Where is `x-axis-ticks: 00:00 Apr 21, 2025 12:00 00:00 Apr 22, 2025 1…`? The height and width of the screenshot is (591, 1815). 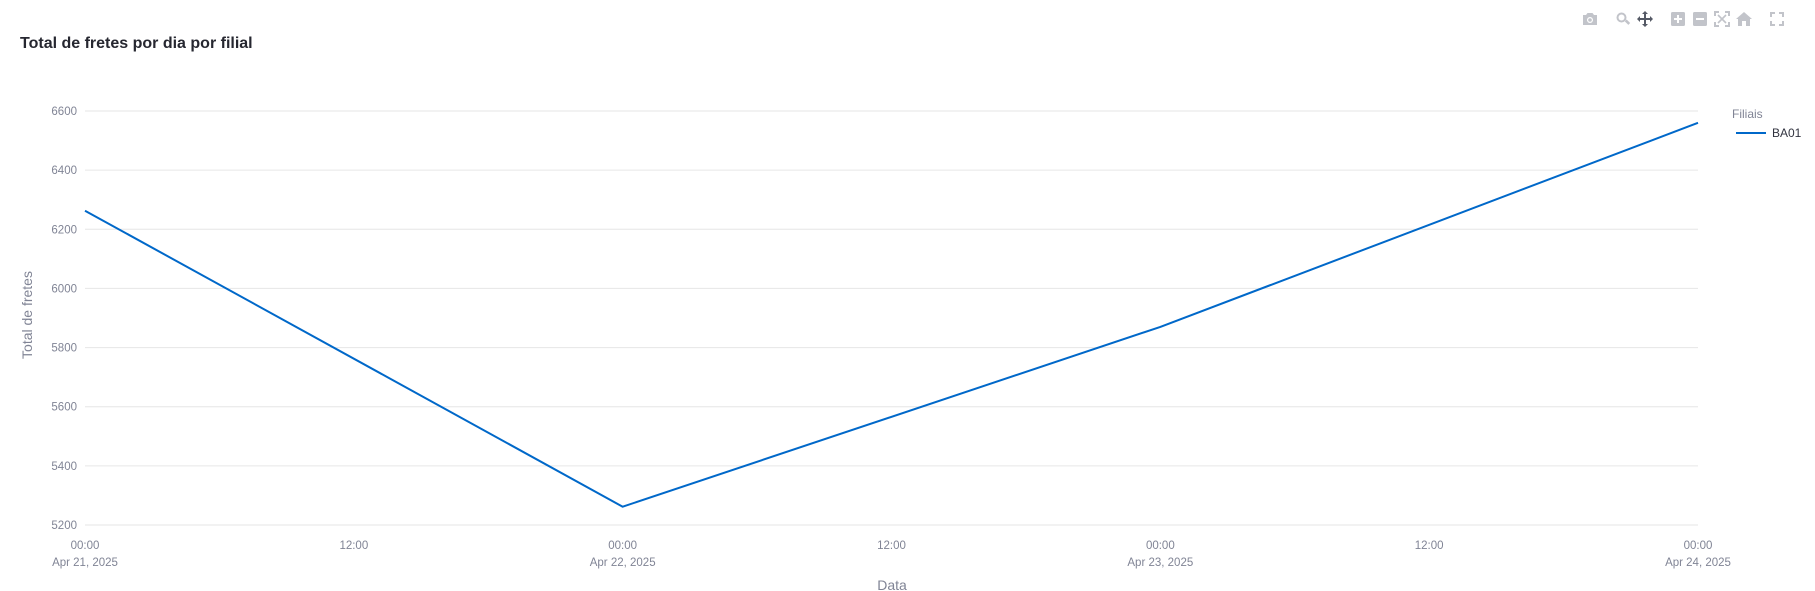
x-axis-ticks: 00:00 Apr 21, 2025 12:00 00:00 Apr 22, 2025 1… is located at coordinates (891, 554).